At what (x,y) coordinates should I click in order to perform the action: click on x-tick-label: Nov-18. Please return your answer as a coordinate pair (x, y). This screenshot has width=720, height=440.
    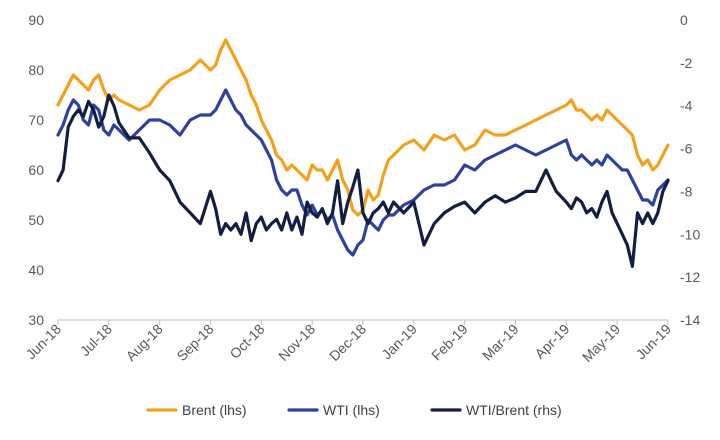
    Looking at the image, I should click on (296, 342).